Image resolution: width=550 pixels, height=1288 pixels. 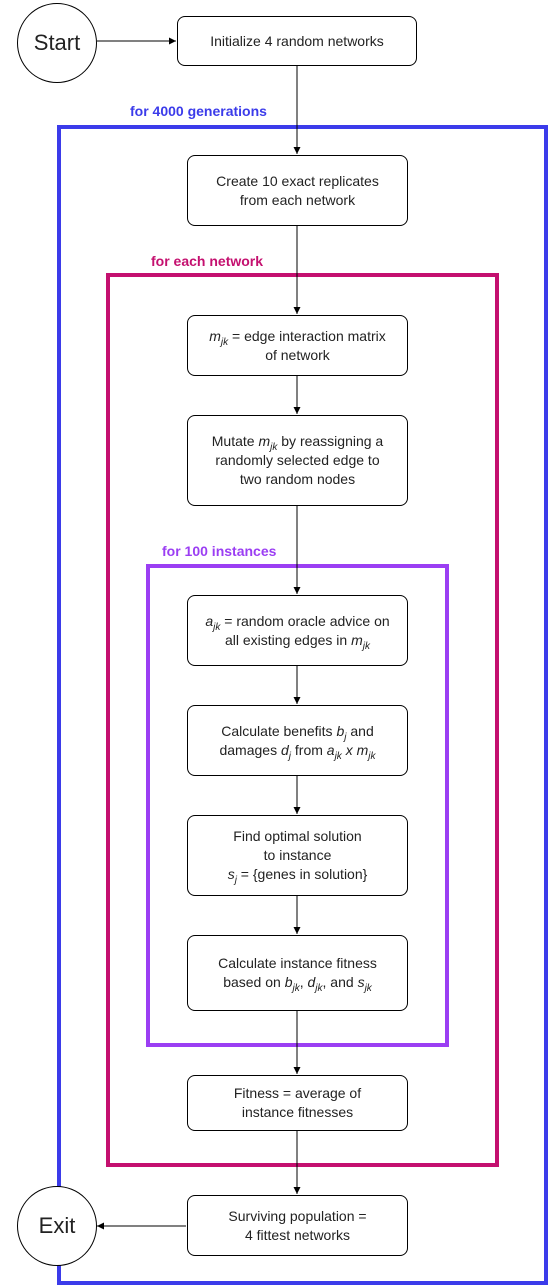 I want to click on start-node: Start, so click(x=57, y=43).